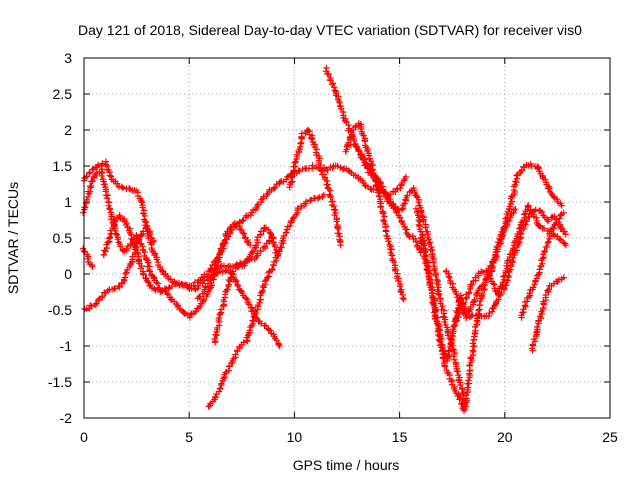 Image resolution: width=640 pixels, height=480 pixels. Describe the element at coordinates (63, 94) in the screenshot. I see `y-tick-label: 2.5` at that location.